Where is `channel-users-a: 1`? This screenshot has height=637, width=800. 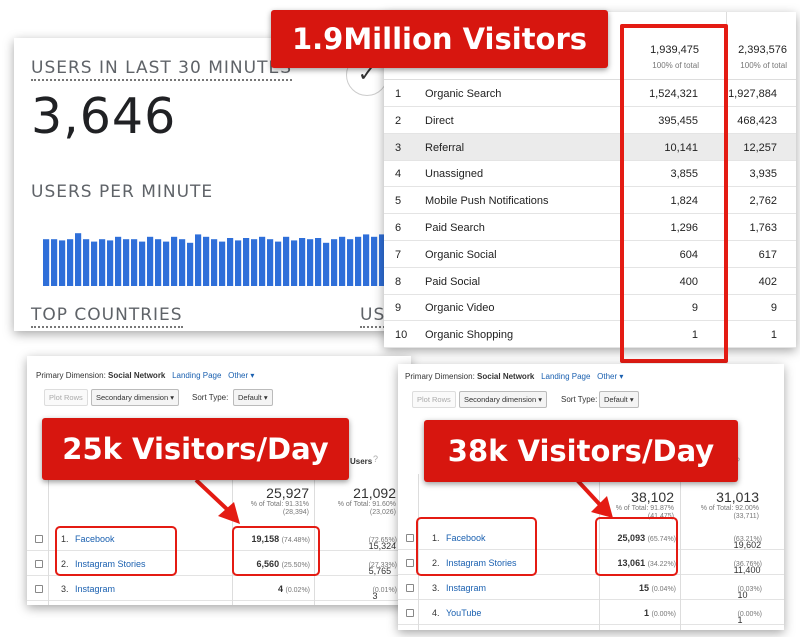 channel-users-a: 1 is located at coordinates (694, 335).